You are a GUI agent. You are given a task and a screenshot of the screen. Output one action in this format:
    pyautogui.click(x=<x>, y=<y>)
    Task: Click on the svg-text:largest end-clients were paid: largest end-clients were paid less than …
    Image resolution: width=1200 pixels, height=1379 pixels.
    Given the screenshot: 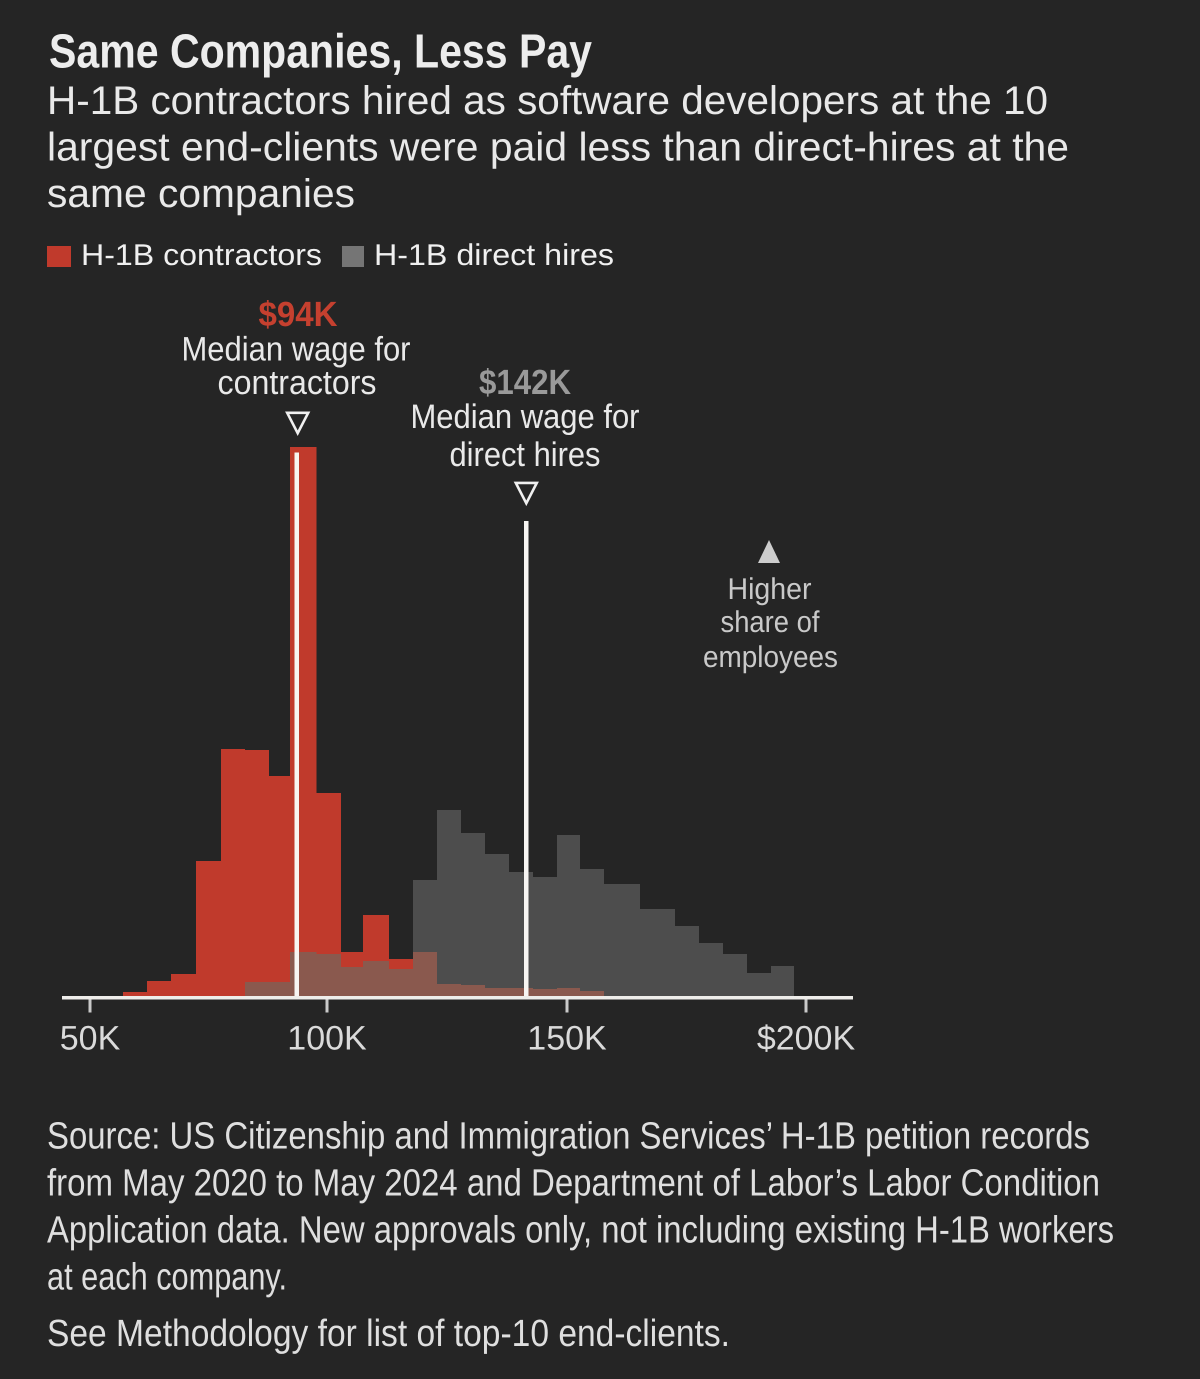 What is the action you would take?
    pyautogui.click(x=558, y=148)
    